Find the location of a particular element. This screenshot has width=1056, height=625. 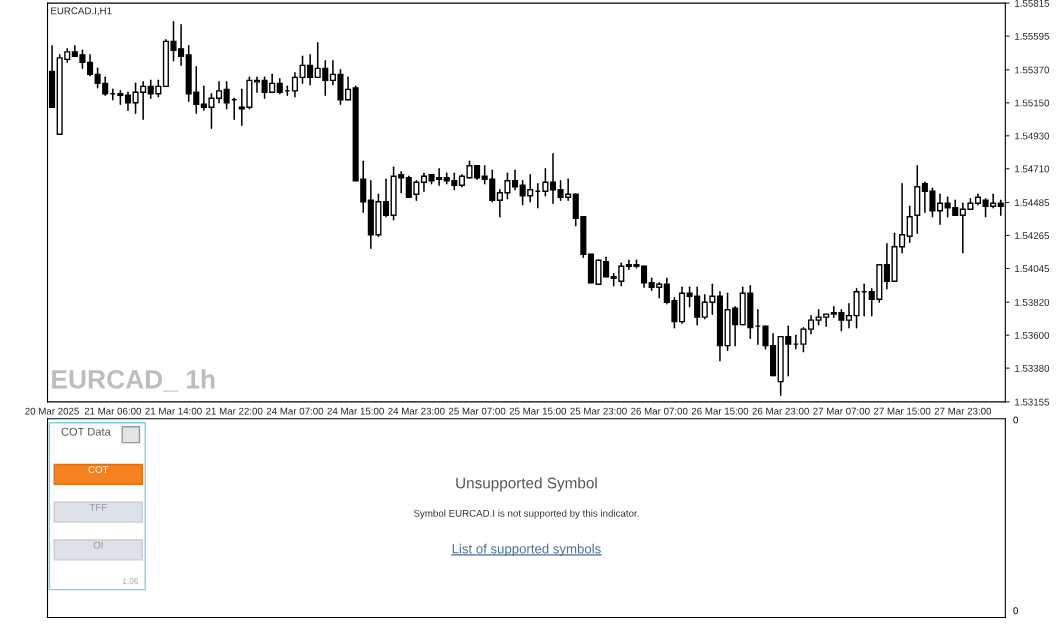

text: TFF is located at coordinates (98, 507).